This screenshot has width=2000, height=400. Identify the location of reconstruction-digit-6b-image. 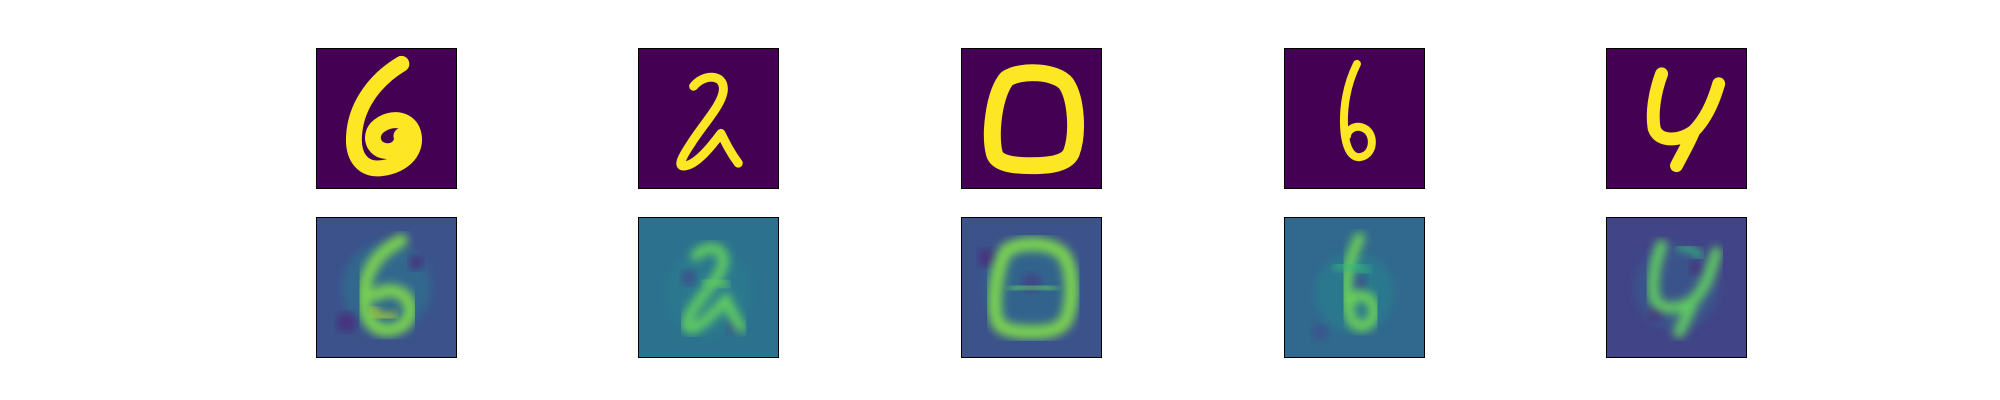
(1354, 287).